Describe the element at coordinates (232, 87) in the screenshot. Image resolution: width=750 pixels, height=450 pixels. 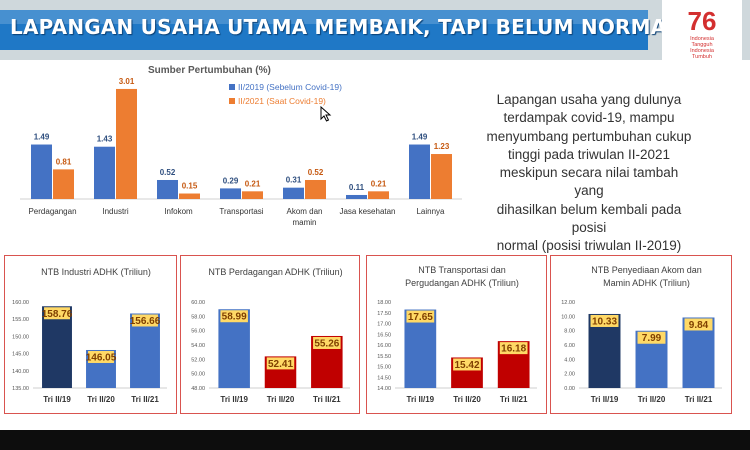
I see `legend-swatch-2019` at that location.